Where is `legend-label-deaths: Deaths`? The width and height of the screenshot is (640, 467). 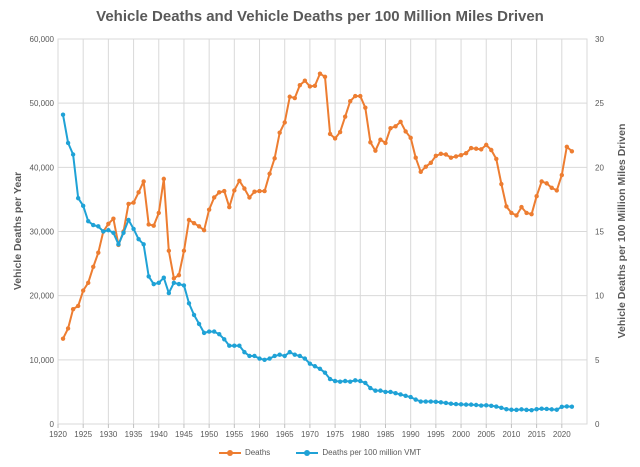 legend-label-deaths: Deaths is located at coordinates (257, 452).